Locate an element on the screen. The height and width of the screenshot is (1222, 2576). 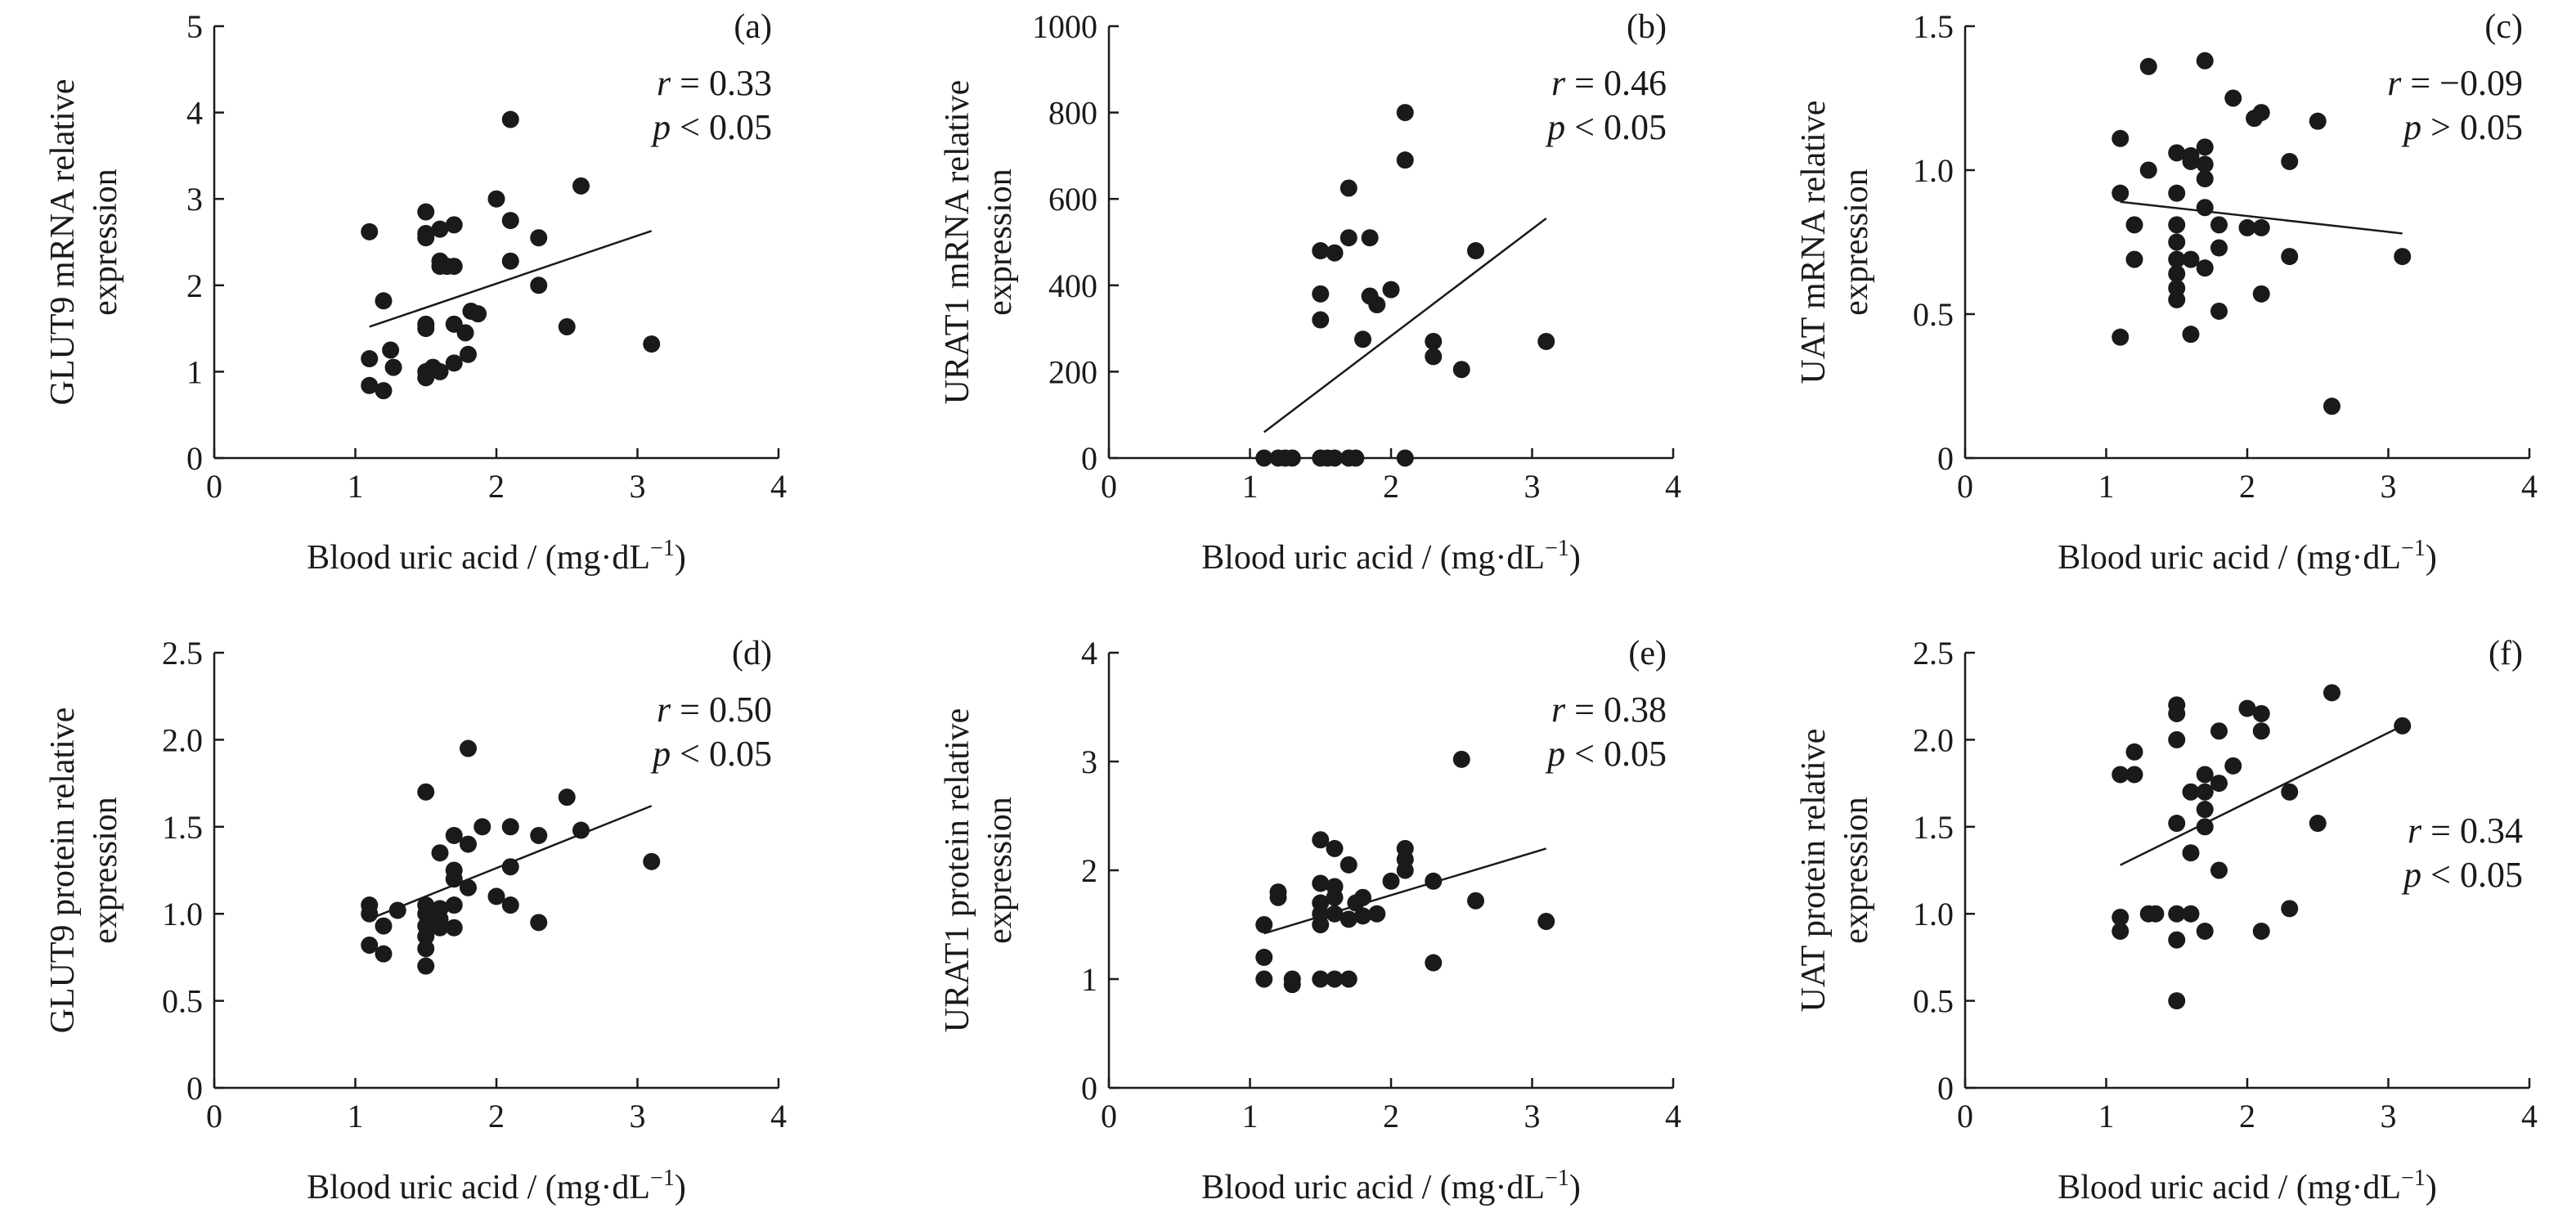
stat-r-value: = 0.38 is located at coordinates (1616, 710).